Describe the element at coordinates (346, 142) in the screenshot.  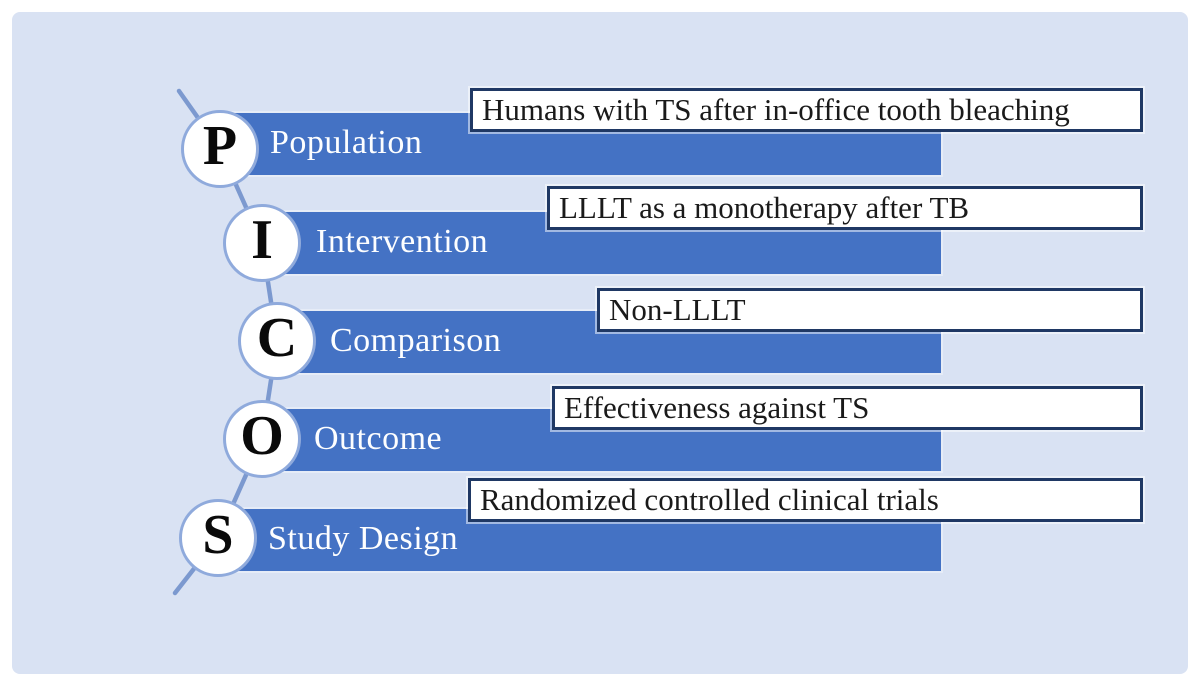
I see `population-bar-label: Population` at that location.